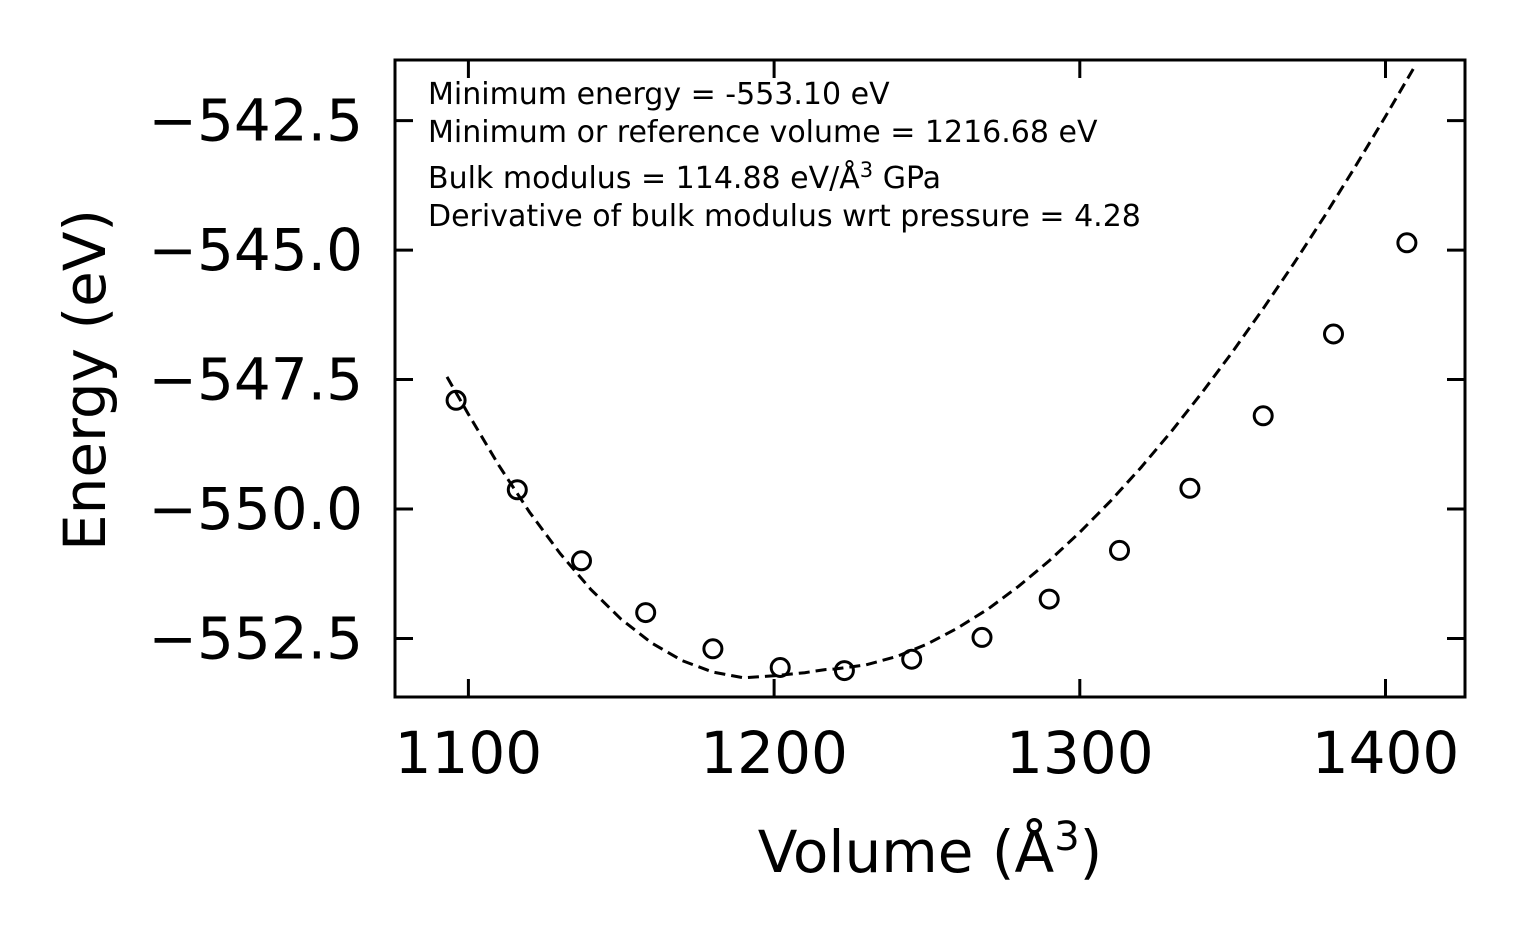 The image size is (1524, 943). Describe the element at coordinates (255, 509) in the screenshot. I see `y-tick-label: −550.0` at that location.